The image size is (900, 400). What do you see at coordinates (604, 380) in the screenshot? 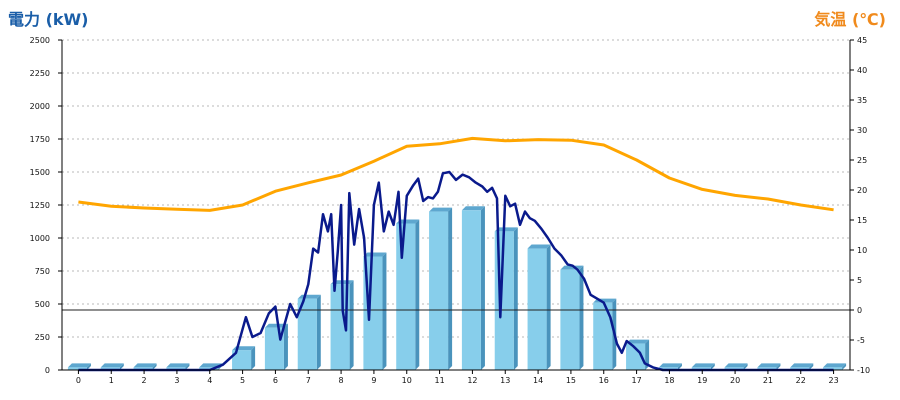
I see `x-tick-label: 16` at bounding box center [604, 380].